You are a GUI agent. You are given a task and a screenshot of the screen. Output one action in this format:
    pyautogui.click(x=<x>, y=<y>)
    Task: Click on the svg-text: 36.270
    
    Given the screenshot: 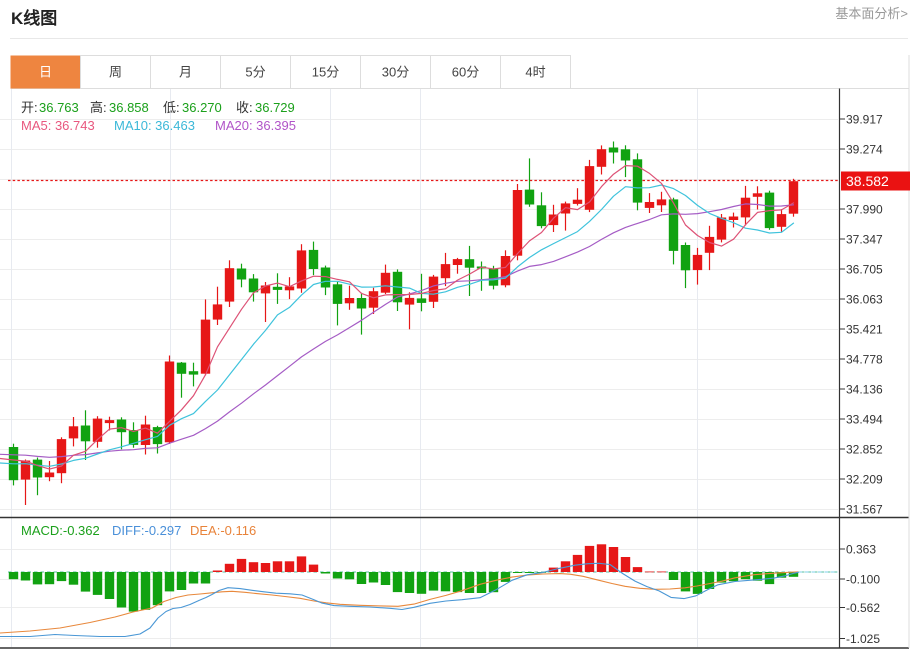 What is the action you would take?
    pyautogui.click(x=202, y=107)
    